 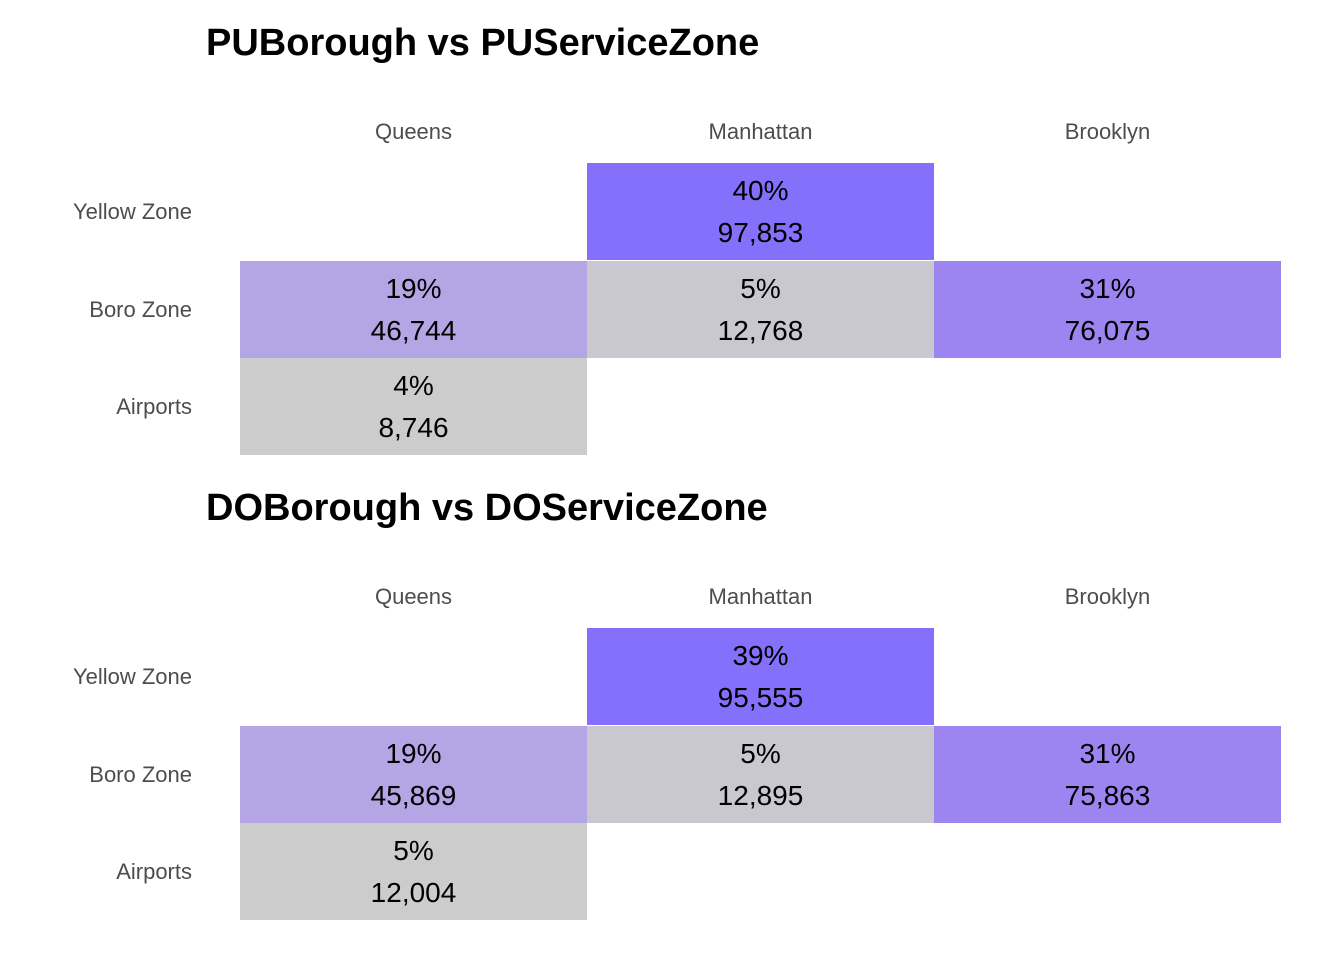 I want to click on heatmap-cell: 31% 75,863, so click(x=1107, y=774).